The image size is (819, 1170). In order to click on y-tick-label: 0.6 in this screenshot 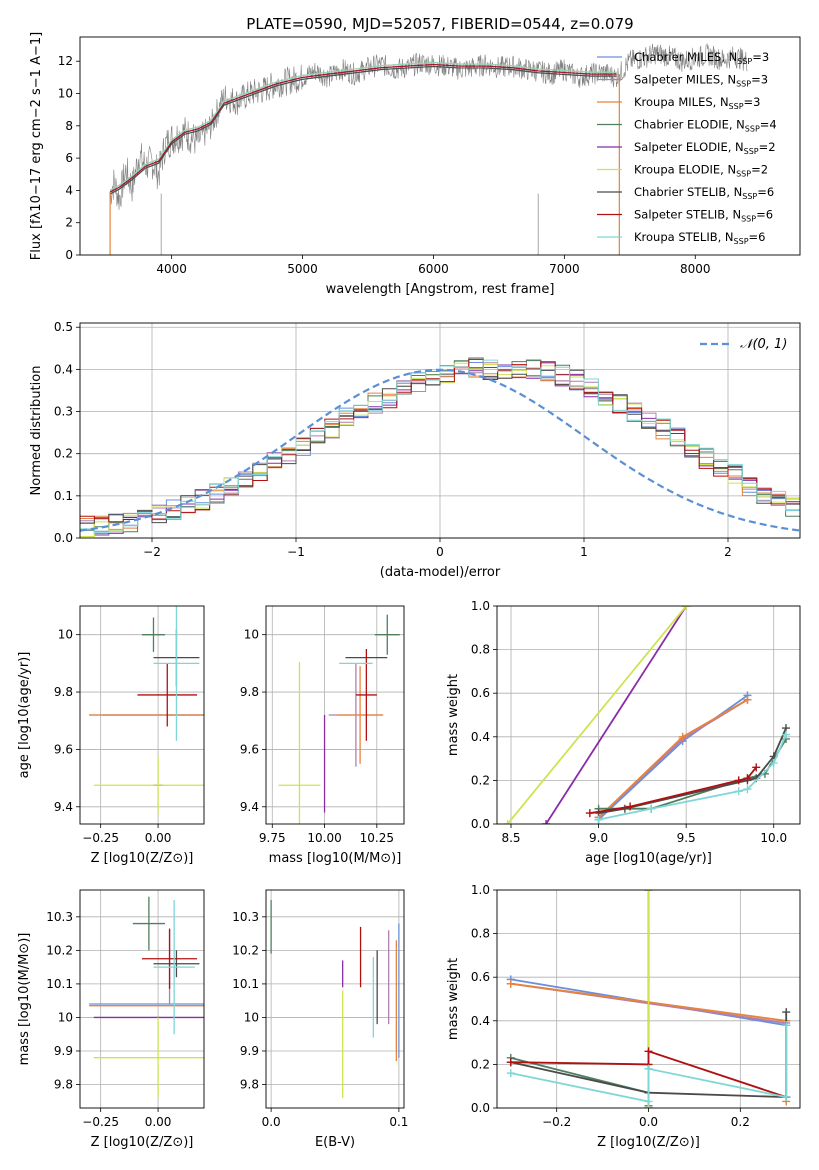, I will do `click(480, 693)`.